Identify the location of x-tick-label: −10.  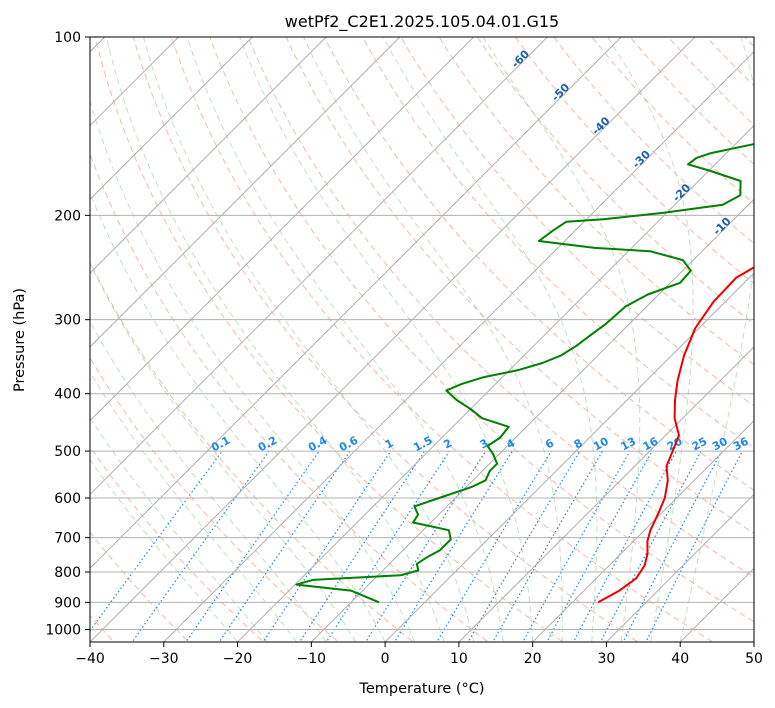
(312, 659).